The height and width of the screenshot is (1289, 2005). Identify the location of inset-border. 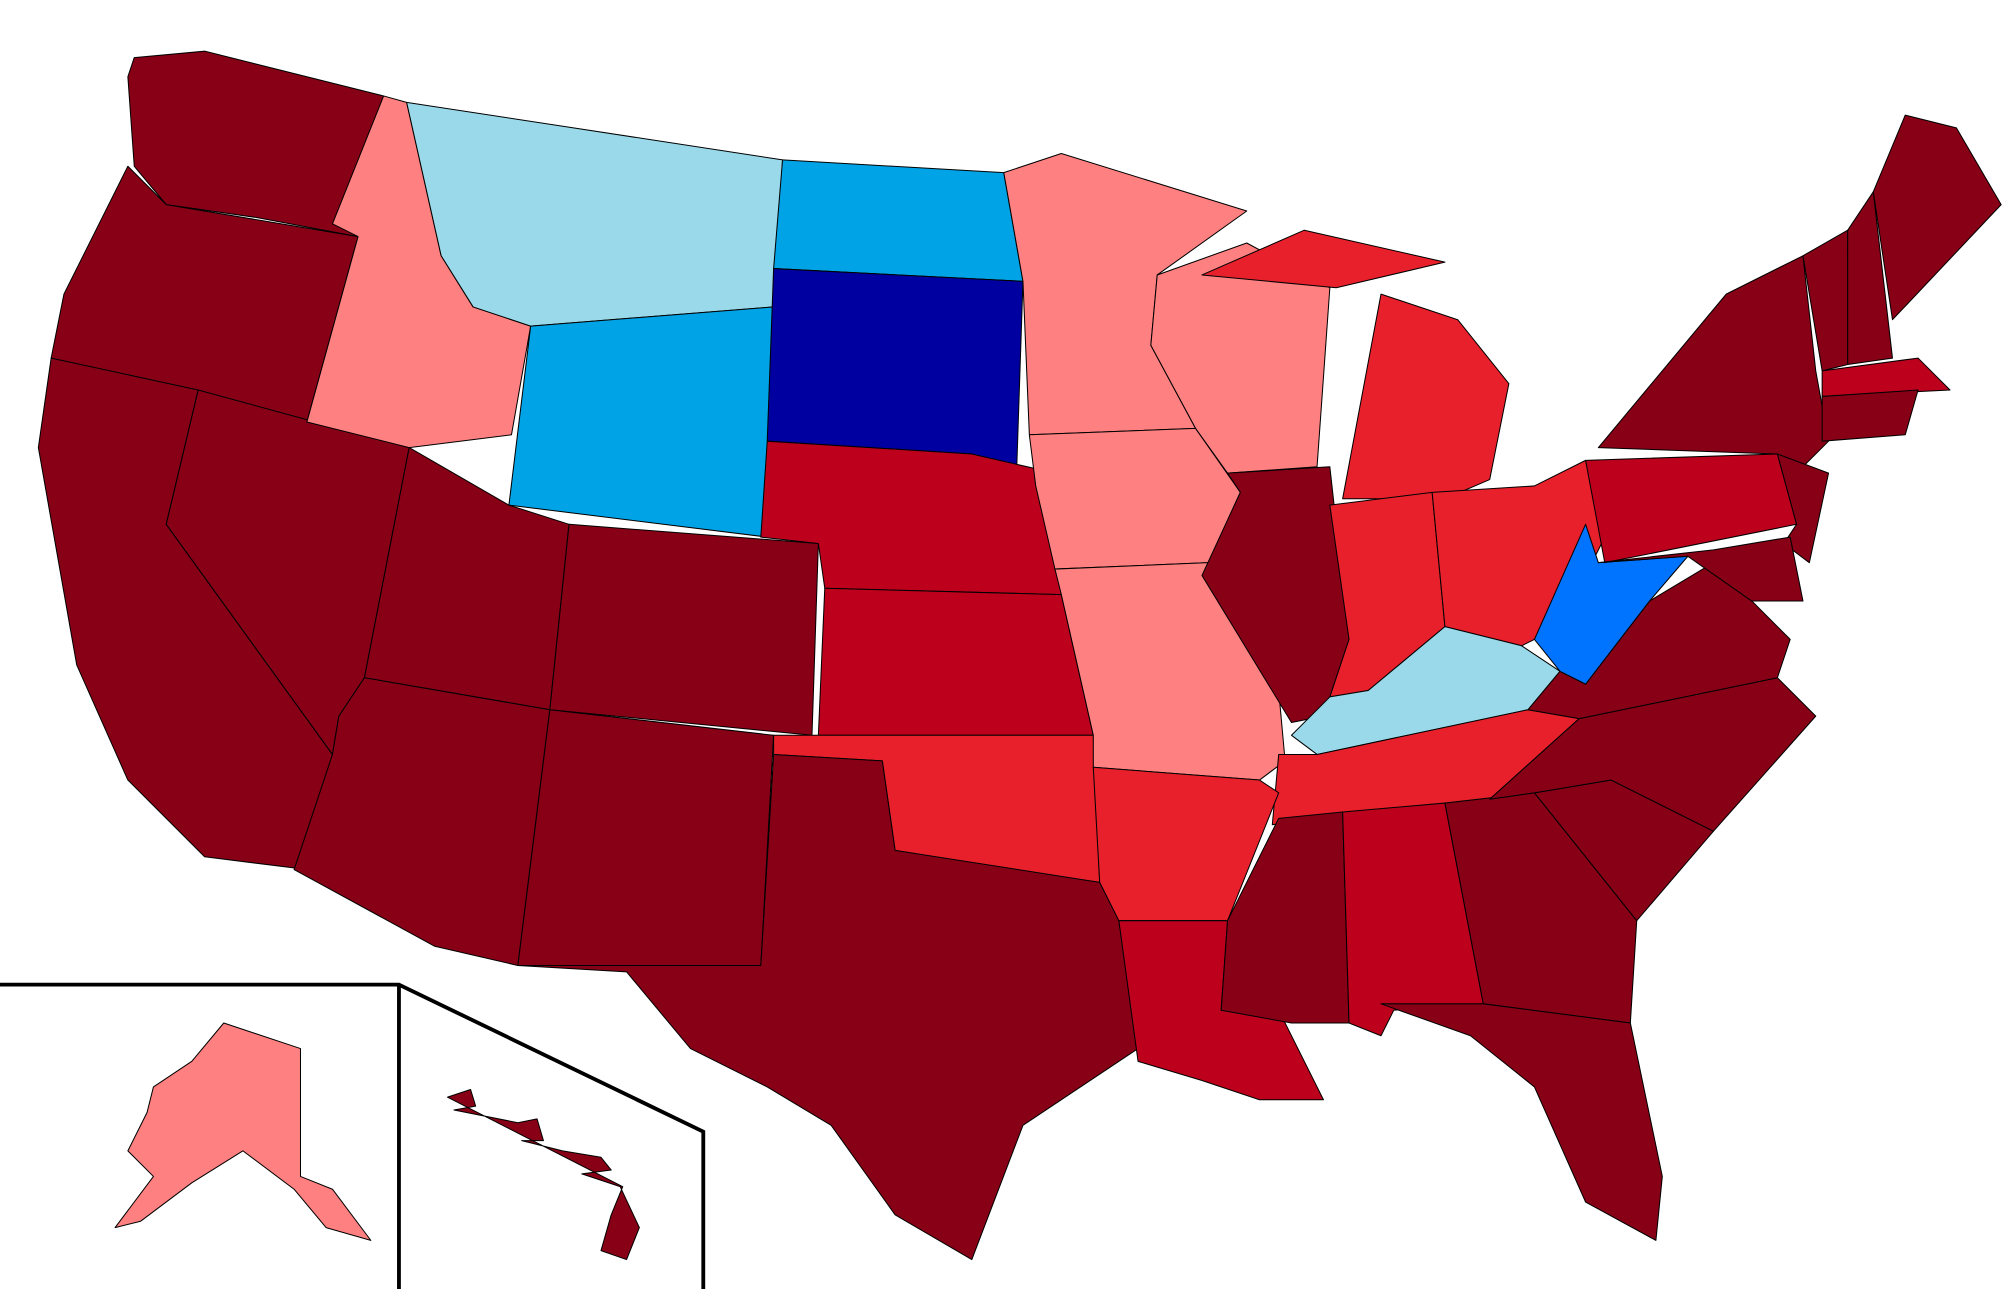
(353, 1135).